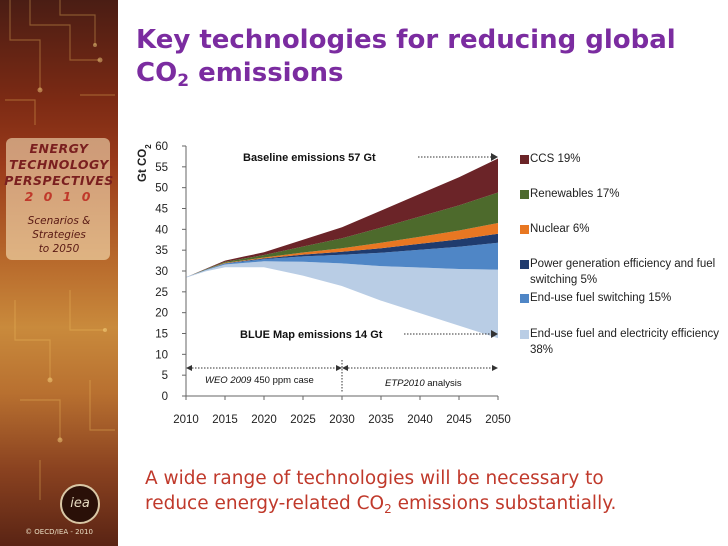 The image size is (728, 546). Describe the element at coordinates (575, 194) in the screenshot. I see `legend-label: Renewables 17%` at that location.